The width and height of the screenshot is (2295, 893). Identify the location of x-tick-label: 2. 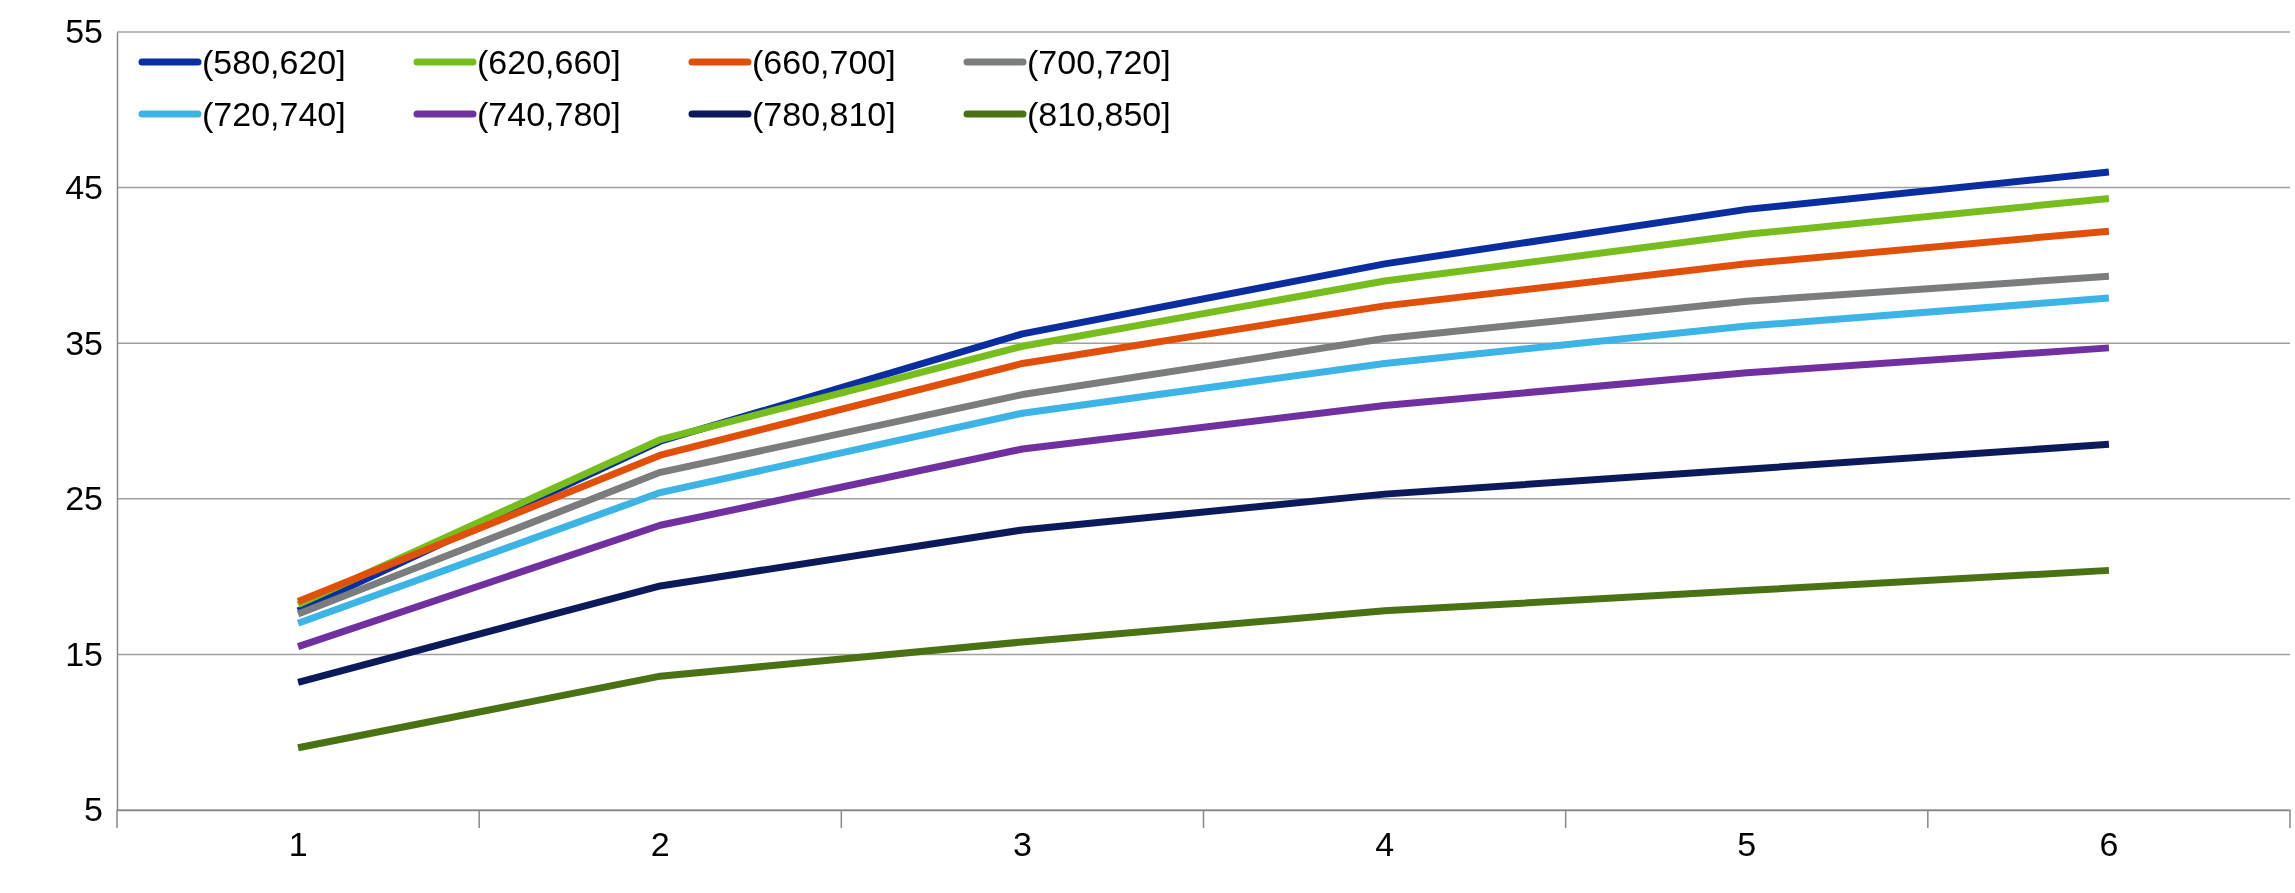
(660, 844).